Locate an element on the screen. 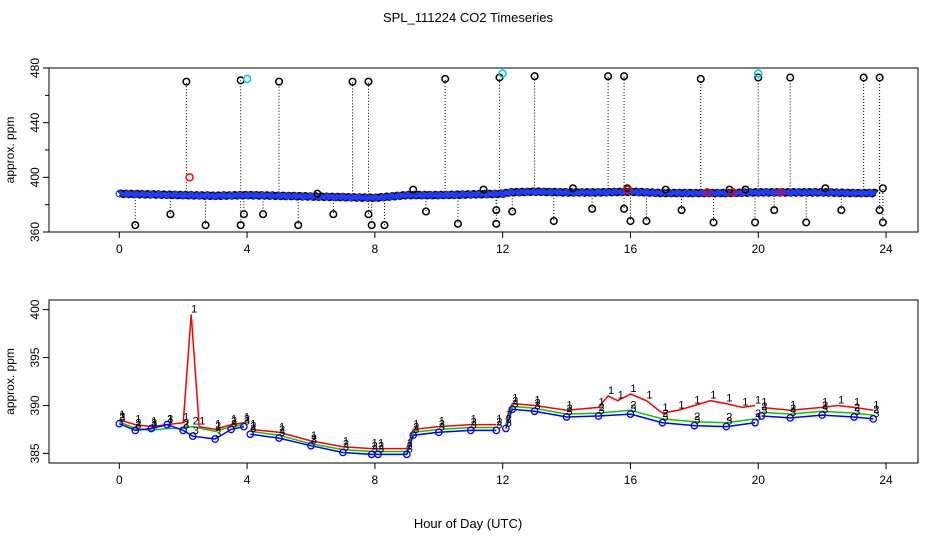 Image resolution: width=936 pixels, height=540 pixels. y-tick-label: 390 is located at coordinates (35, 405).